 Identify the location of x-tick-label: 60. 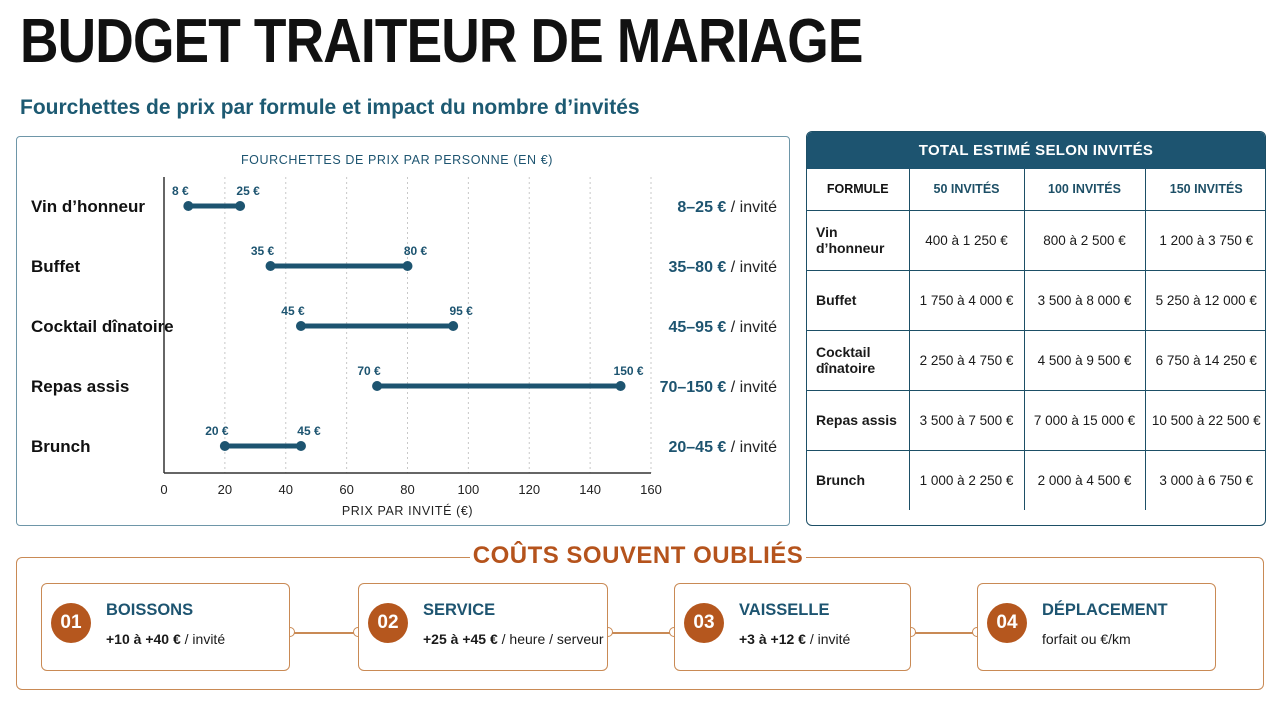
(346, 489).